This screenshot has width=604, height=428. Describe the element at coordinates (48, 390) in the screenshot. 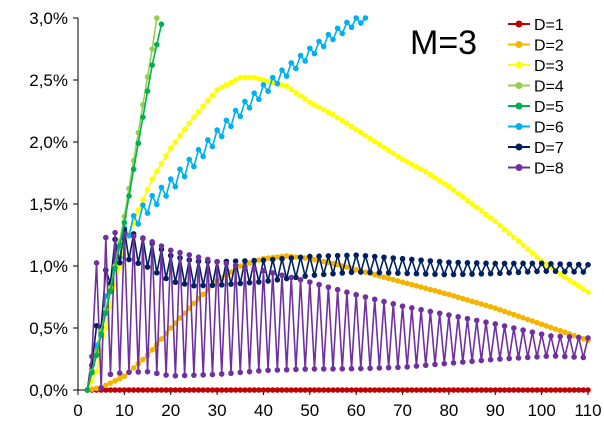

I see `y-tick-label: 0,0%` at that location.